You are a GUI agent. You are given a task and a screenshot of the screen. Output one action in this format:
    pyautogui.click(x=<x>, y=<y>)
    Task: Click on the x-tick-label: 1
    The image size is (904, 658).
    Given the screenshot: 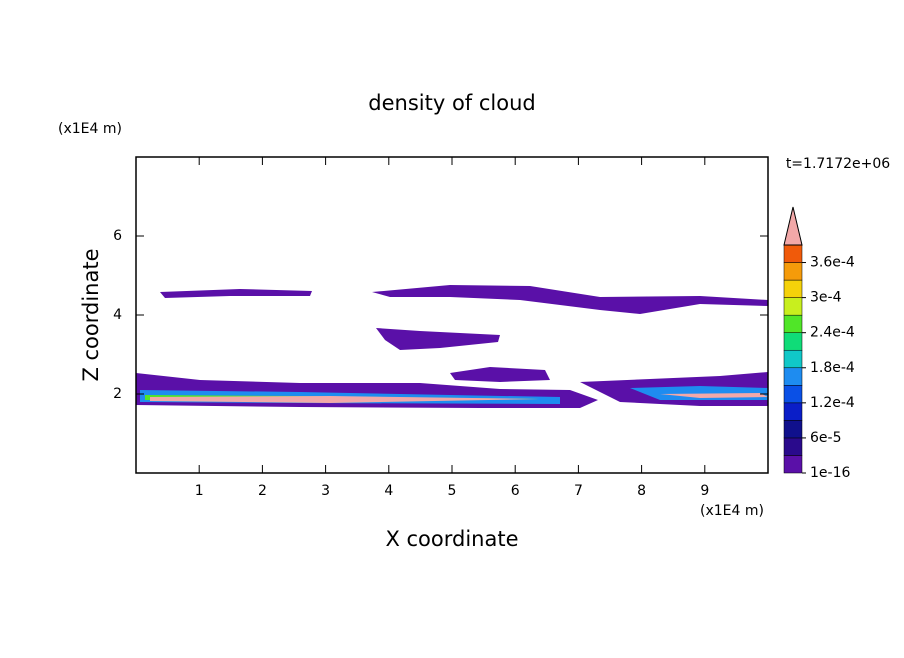 What is the action you would take?
    pyautogui.click(x=199, y=491)
    